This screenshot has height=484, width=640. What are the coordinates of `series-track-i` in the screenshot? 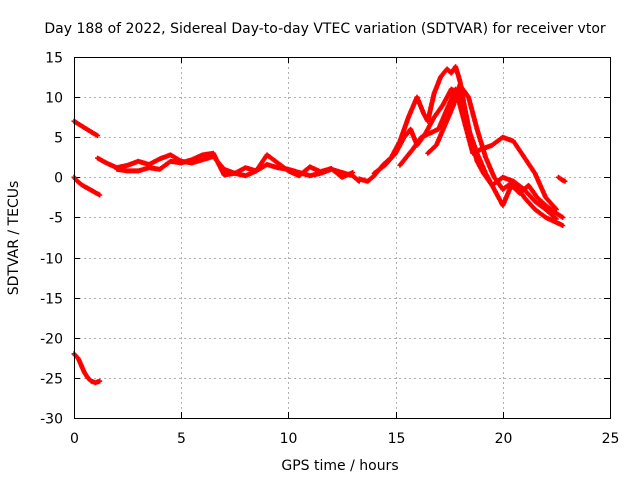 It's located at (492, 152).